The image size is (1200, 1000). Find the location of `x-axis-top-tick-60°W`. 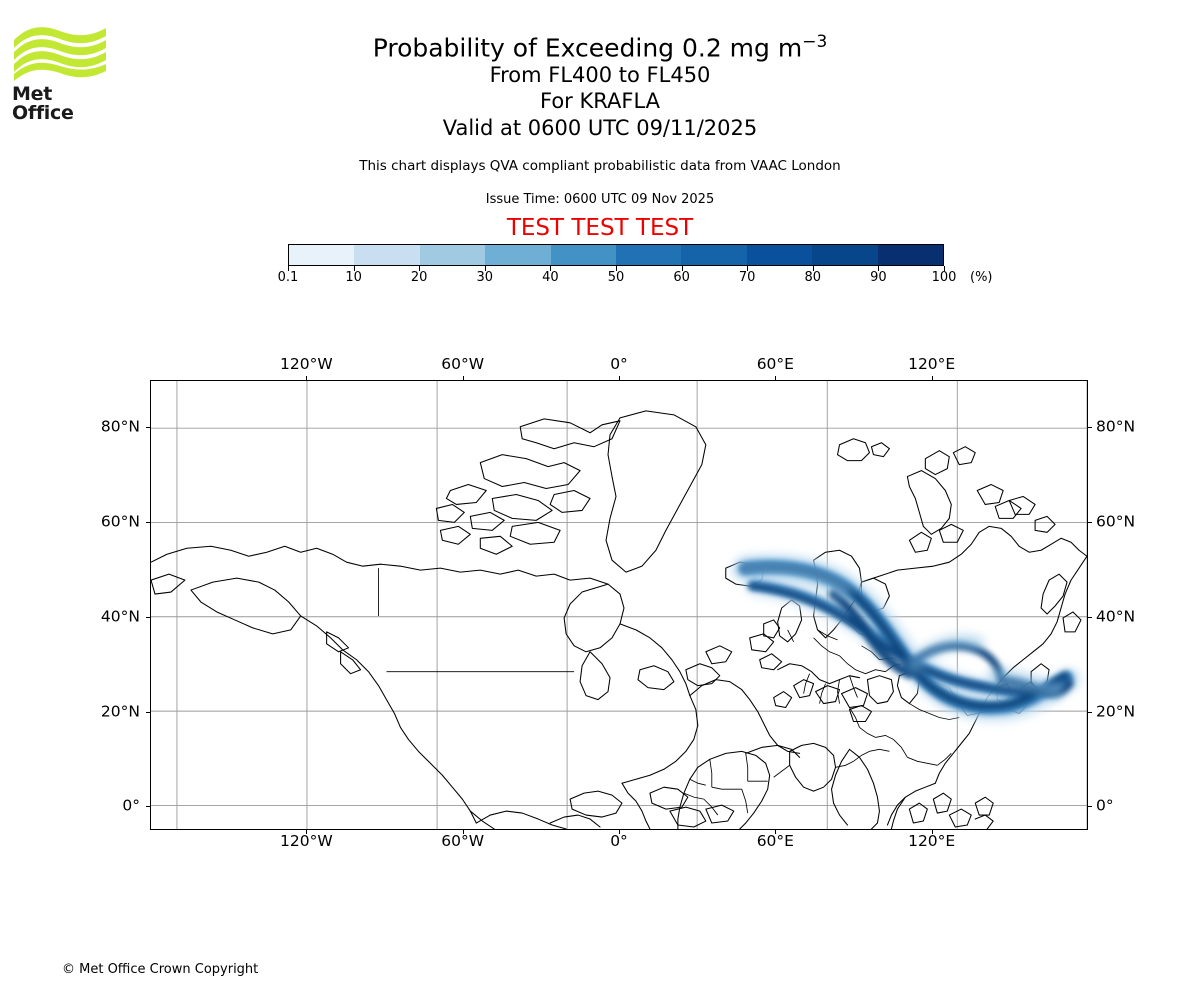

x-axis-top-tick-60°W is located at coordinates (463, 378).